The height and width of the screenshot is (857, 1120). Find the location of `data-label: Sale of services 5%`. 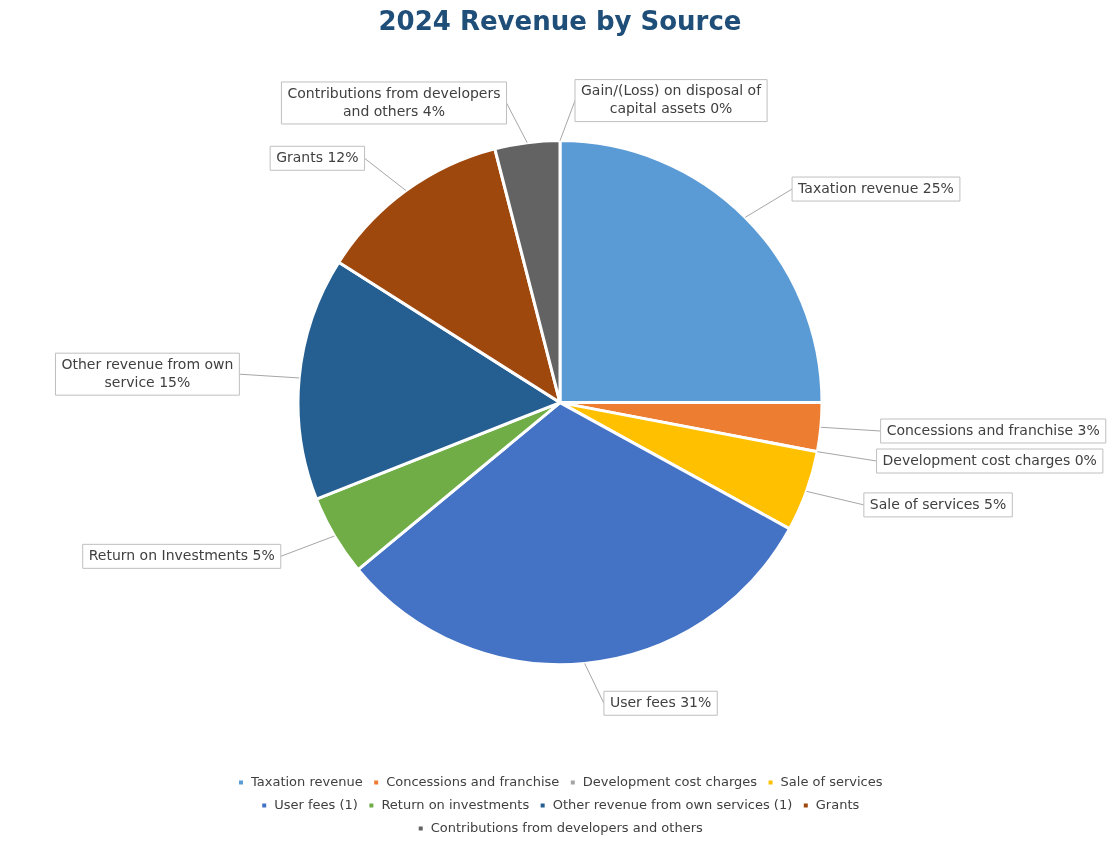

data-label: Sale of services 5% is located at coordinates (938, 503).